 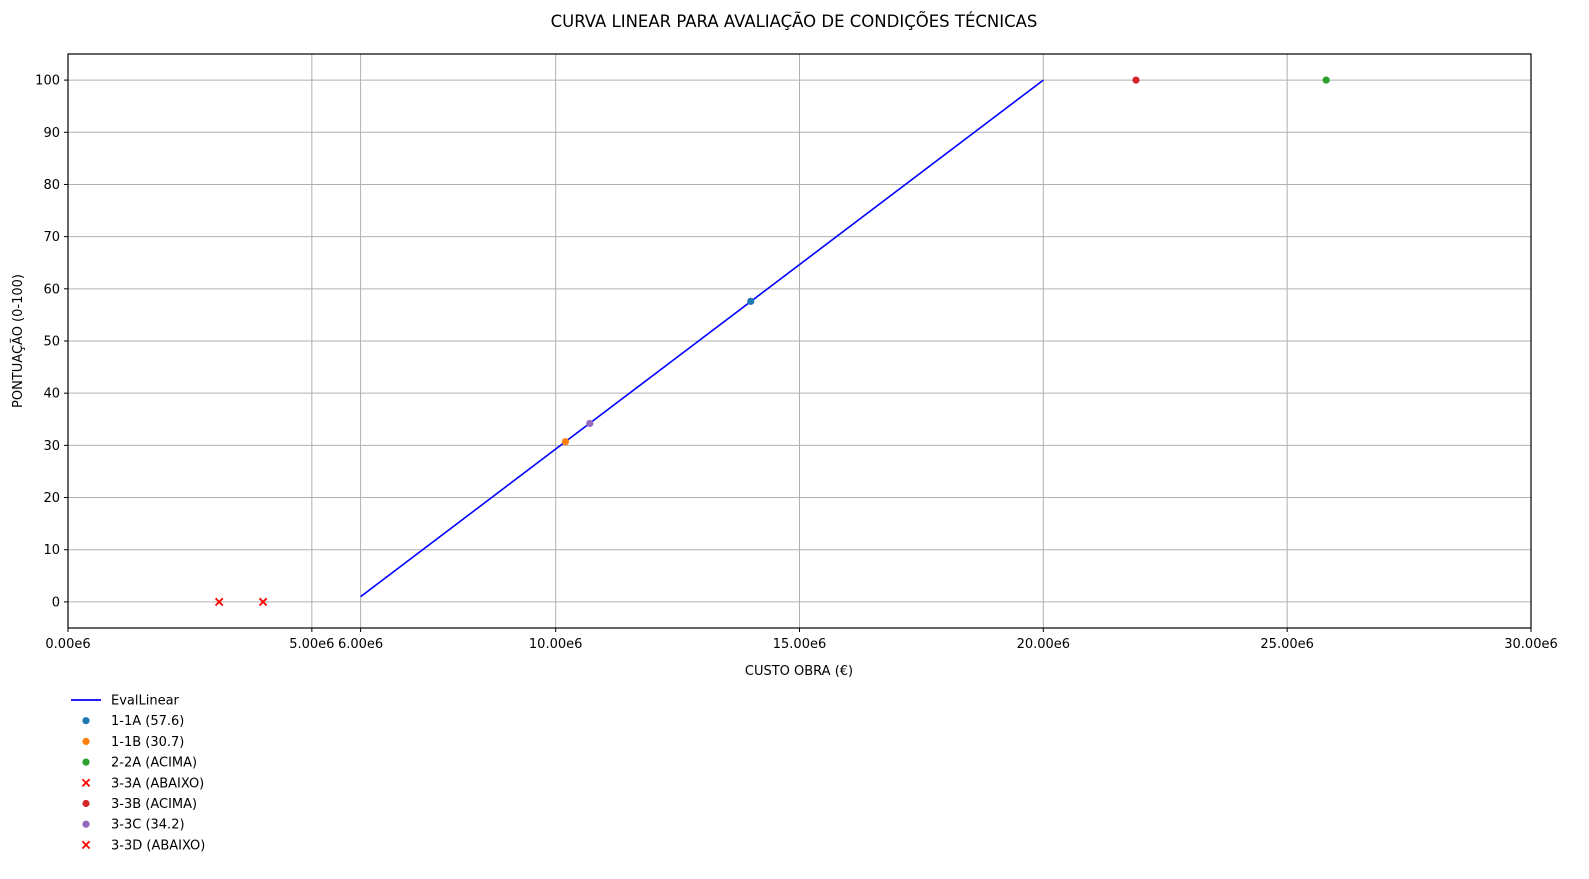 I want to click on y-tick-label: 10, so click(x=51, y=550).